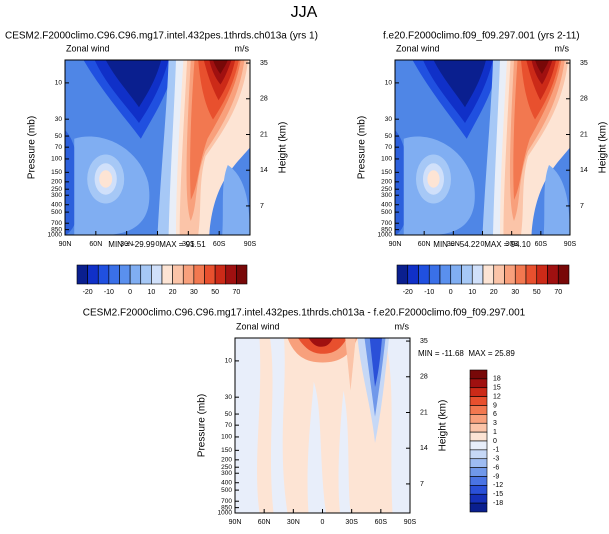 Image resolution: width=609 pixels, height=534 pixels. I want to click on colorbar-label: 1, so click(495, 432).